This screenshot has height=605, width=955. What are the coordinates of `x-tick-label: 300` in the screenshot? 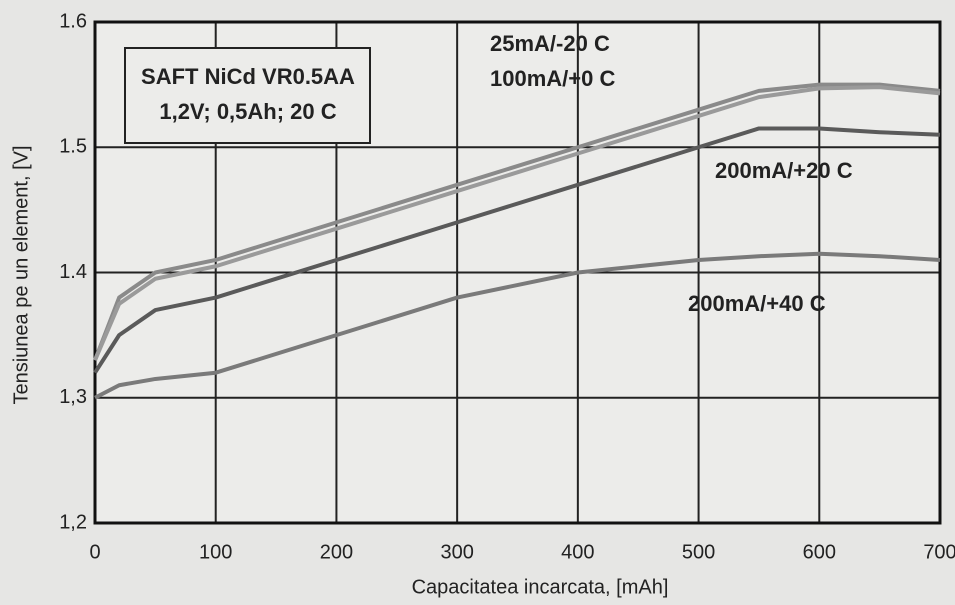 It's located at (456, 552).